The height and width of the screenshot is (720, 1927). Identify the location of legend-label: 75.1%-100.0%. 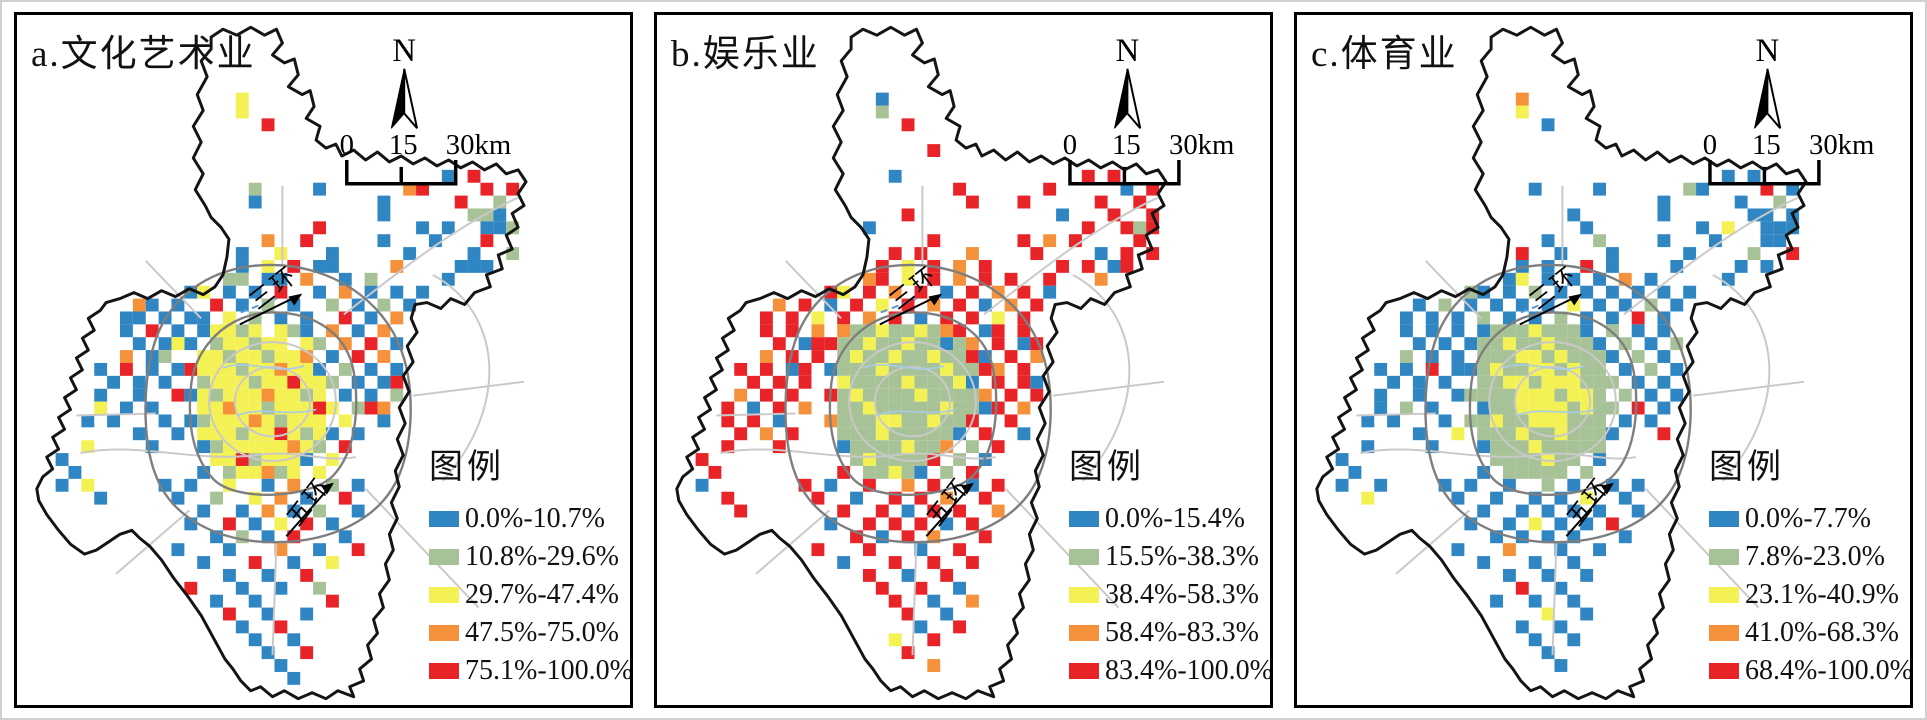
(549, 670).